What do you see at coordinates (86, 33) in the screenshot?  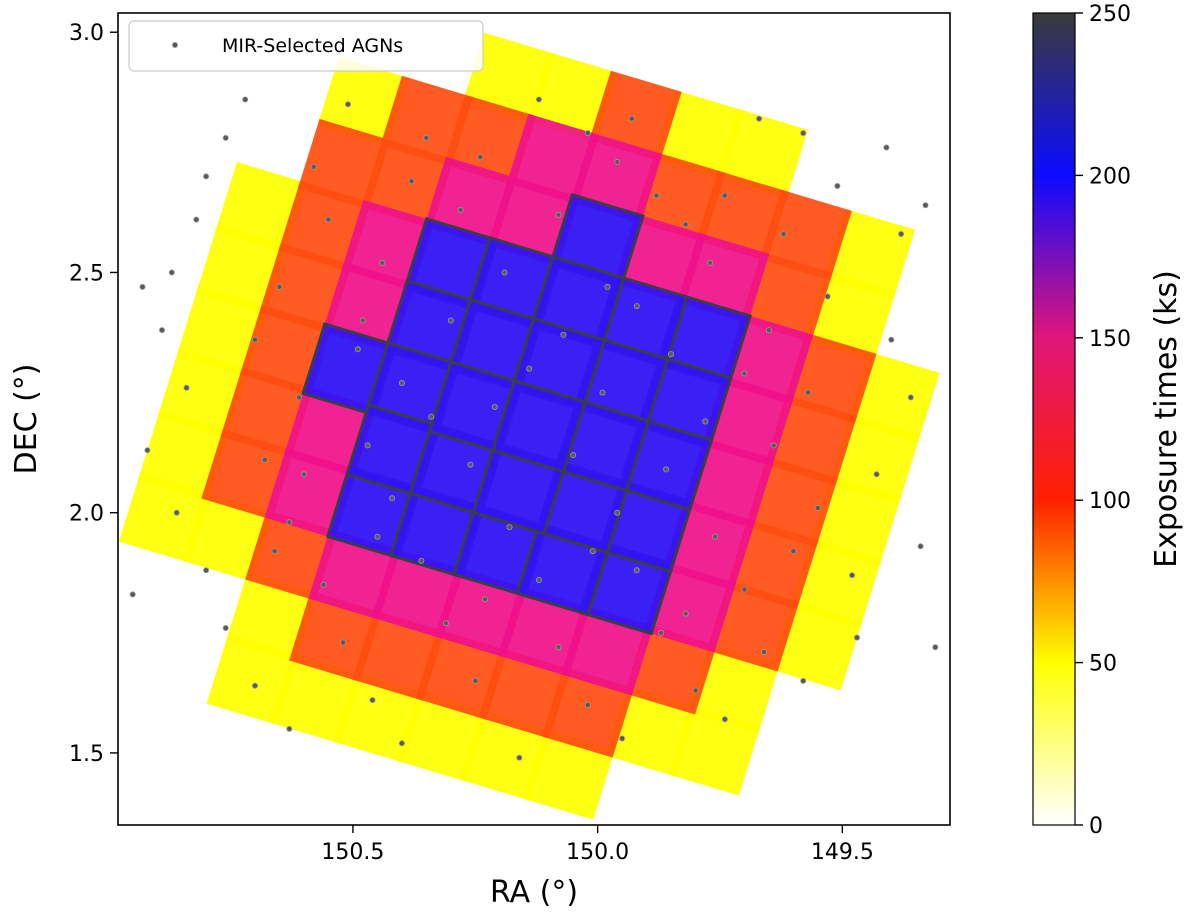 I see `y-tick-label: 3.0` at bounding box center [86, 33].